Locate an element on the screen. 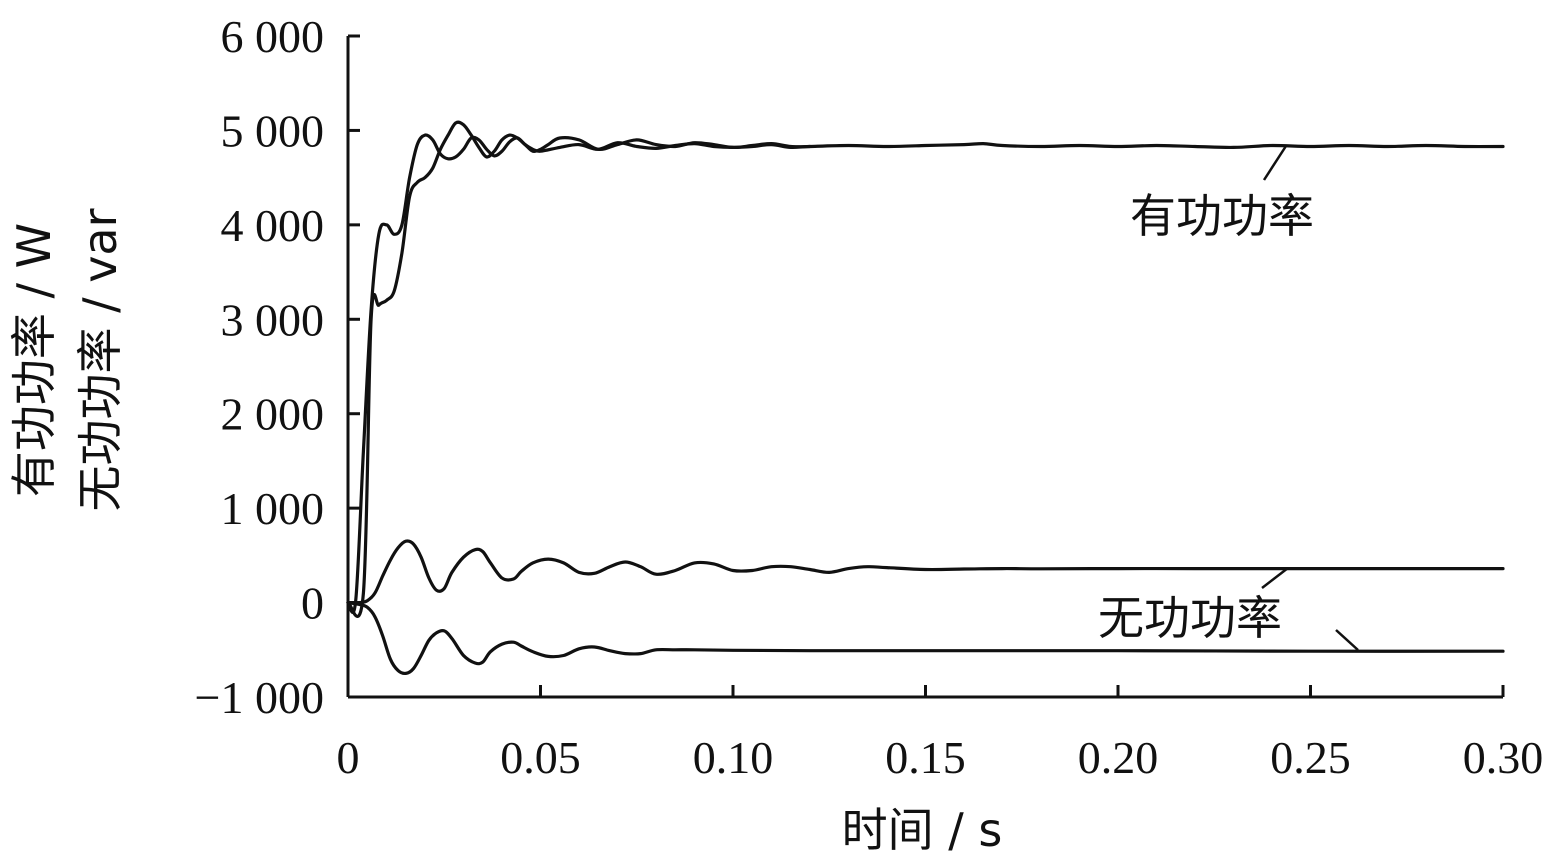 The width and height of the screenshot is (1548, 867). reactive-power-leader-lower is located at coordinates (1347, 640).